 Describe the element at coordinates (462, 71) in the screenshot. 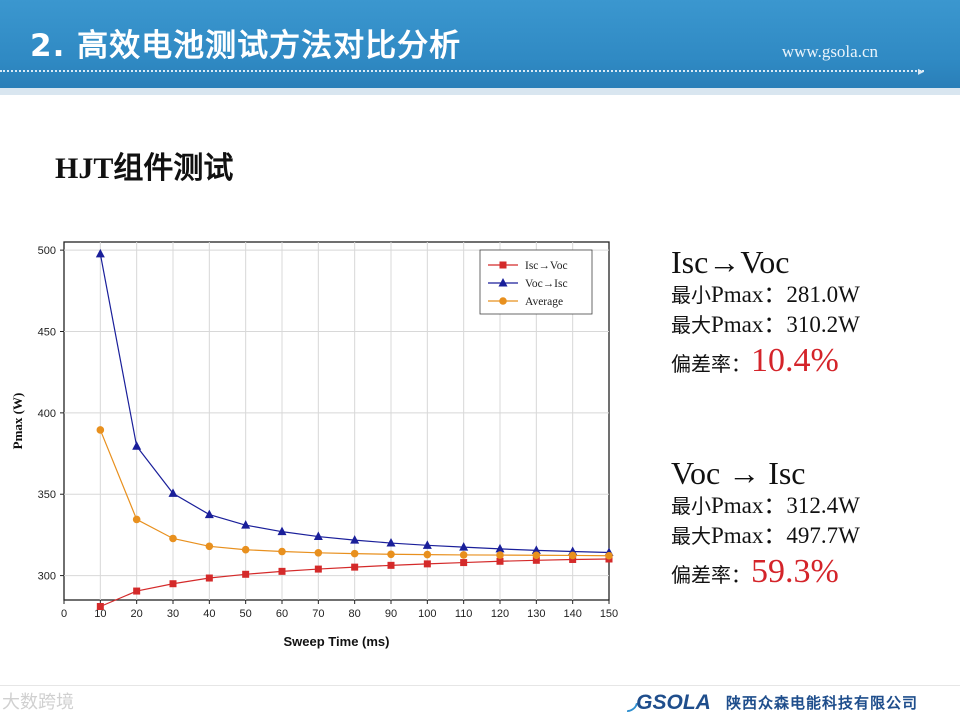

I see `header-divider` at that location.